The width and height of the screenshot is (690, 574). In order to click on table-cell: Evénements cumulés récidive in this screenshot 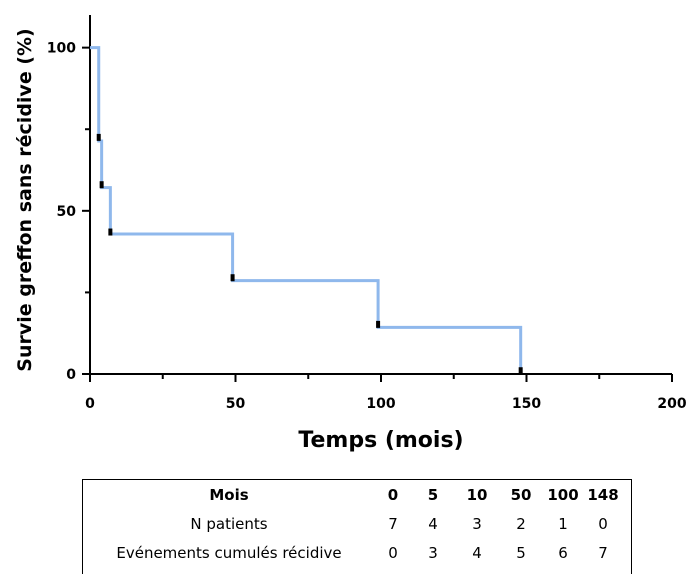, I will do `click(229, 552)`.